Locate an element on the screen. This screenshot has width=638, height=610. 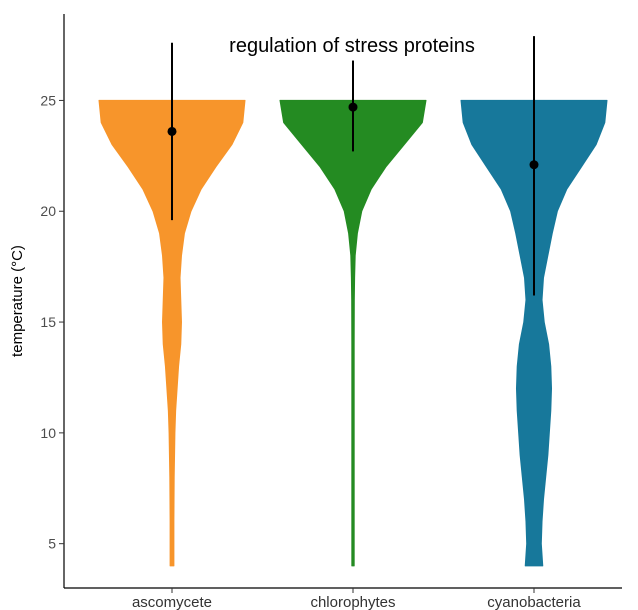
y-tick-label: 20 is located at coordinates (48, 211).